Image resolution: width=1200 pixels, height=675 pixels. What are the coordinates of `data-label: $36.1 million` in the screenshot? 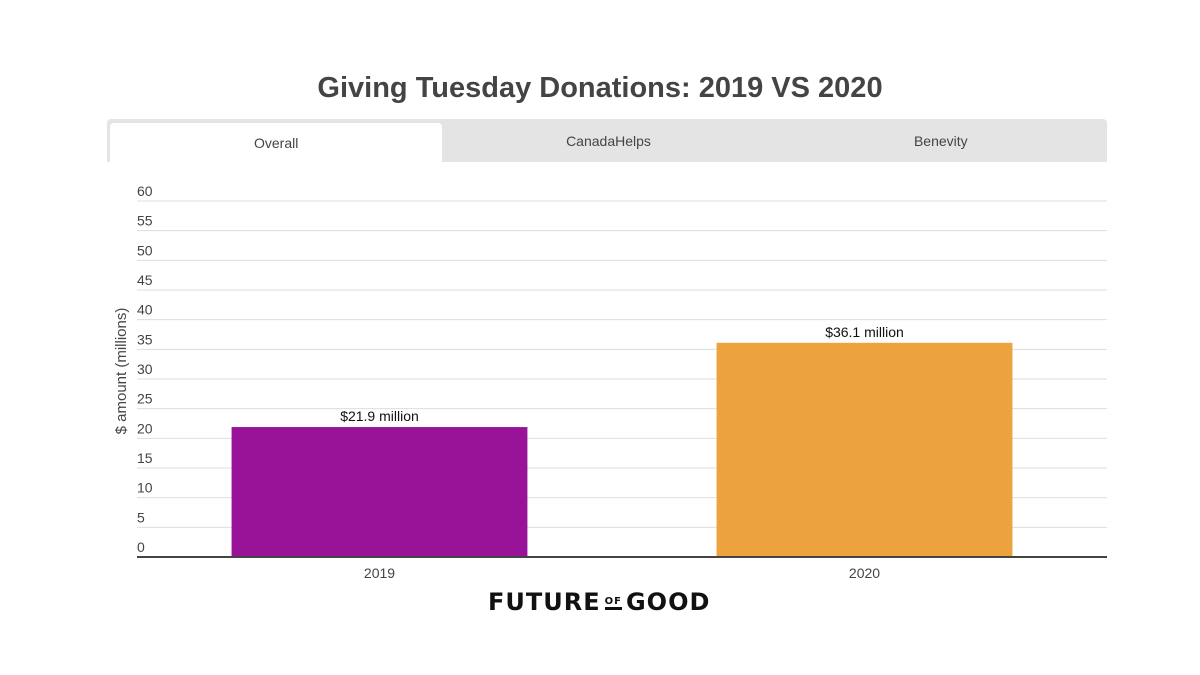 It's located at (864, 332).